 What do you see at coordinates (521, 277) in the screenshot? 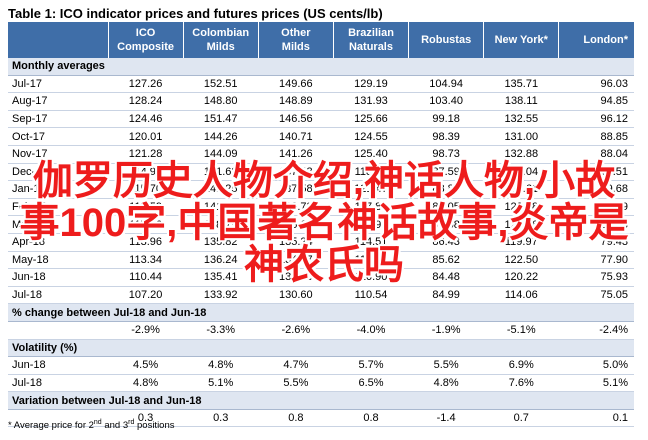
I see `table-cell: 120.22` at bounding box center [521, 277].